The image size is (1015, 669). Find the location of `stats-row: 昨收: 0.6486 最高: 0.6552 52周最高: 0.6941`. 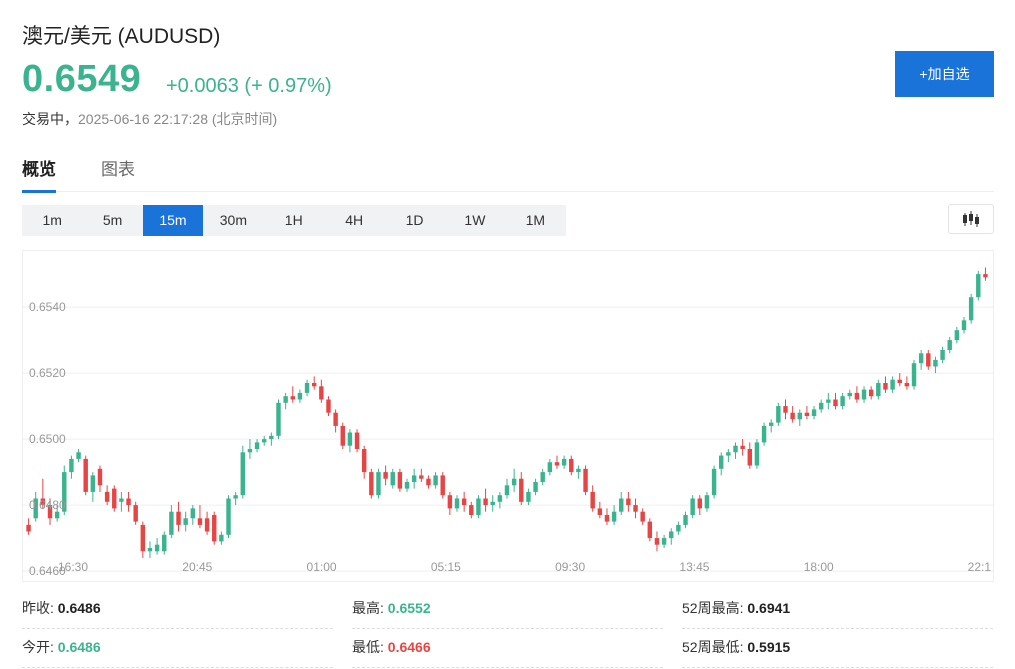

stats-row: 昨收: 0.6486 最高: 0.6552 52周最高: 0.6941 is located at coordinates (508, 609).